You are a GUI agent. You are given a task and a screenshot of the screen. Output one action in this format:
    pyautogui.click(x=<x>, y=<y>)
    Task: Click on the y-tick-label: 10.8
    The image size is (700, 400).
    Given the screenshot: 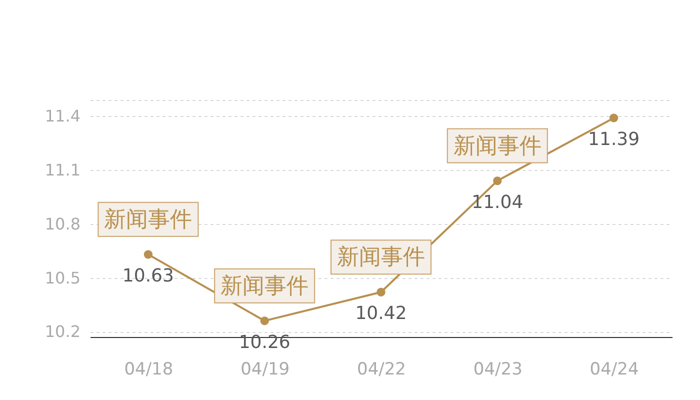 What is the action you would take?
    pyautogui.click(x=62, y=224)
    